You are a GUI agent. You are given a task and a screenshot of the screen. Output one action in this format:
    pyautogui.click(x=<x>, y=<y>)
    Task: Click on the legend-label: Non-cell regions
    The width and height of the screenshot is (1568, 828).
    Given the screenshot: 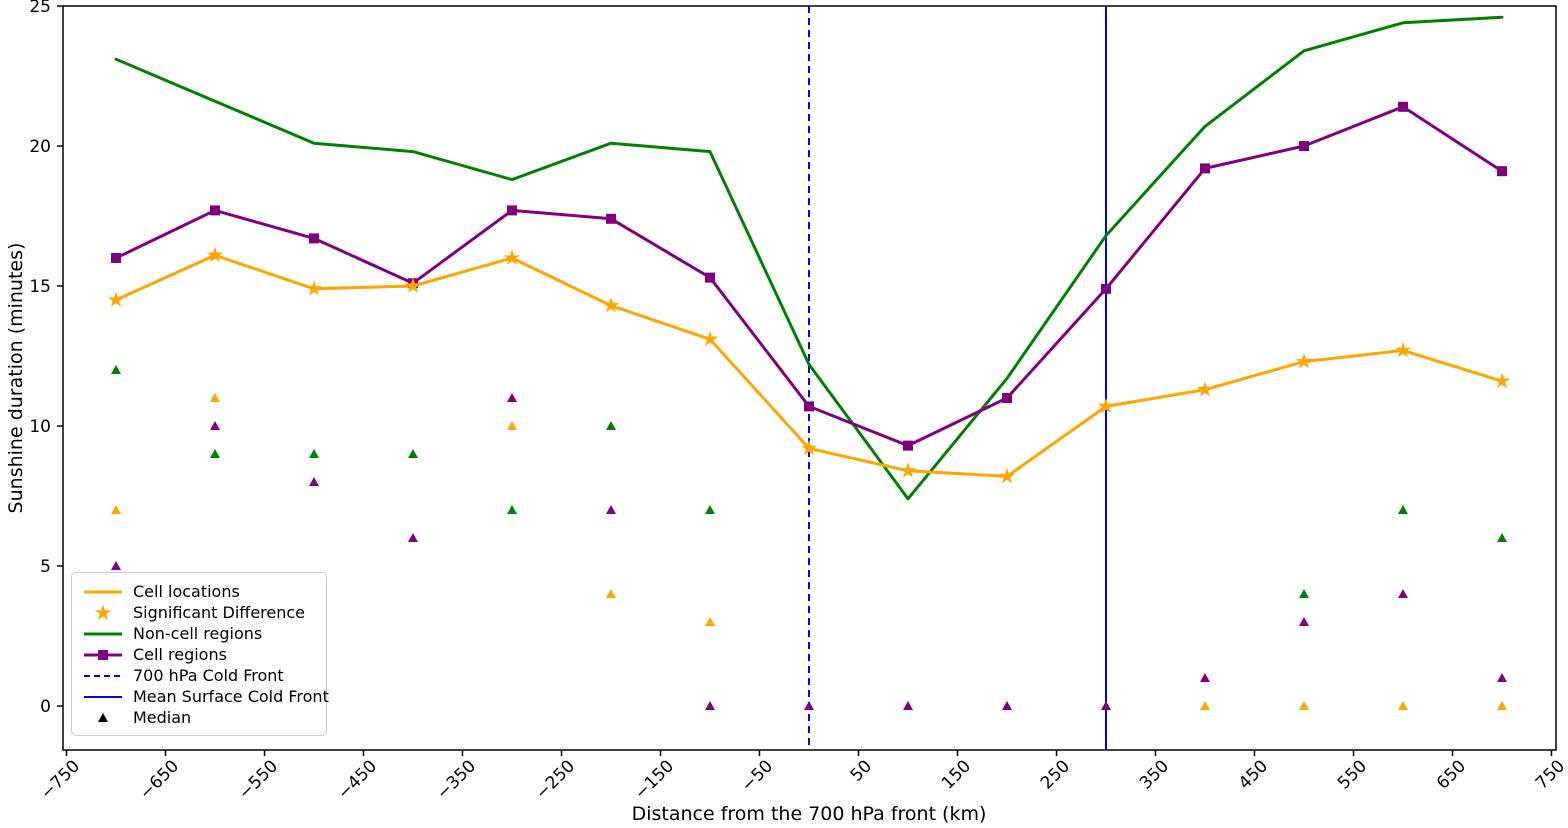 What is the action you would take?
    pyautogui.click(x=198, y=633)
    